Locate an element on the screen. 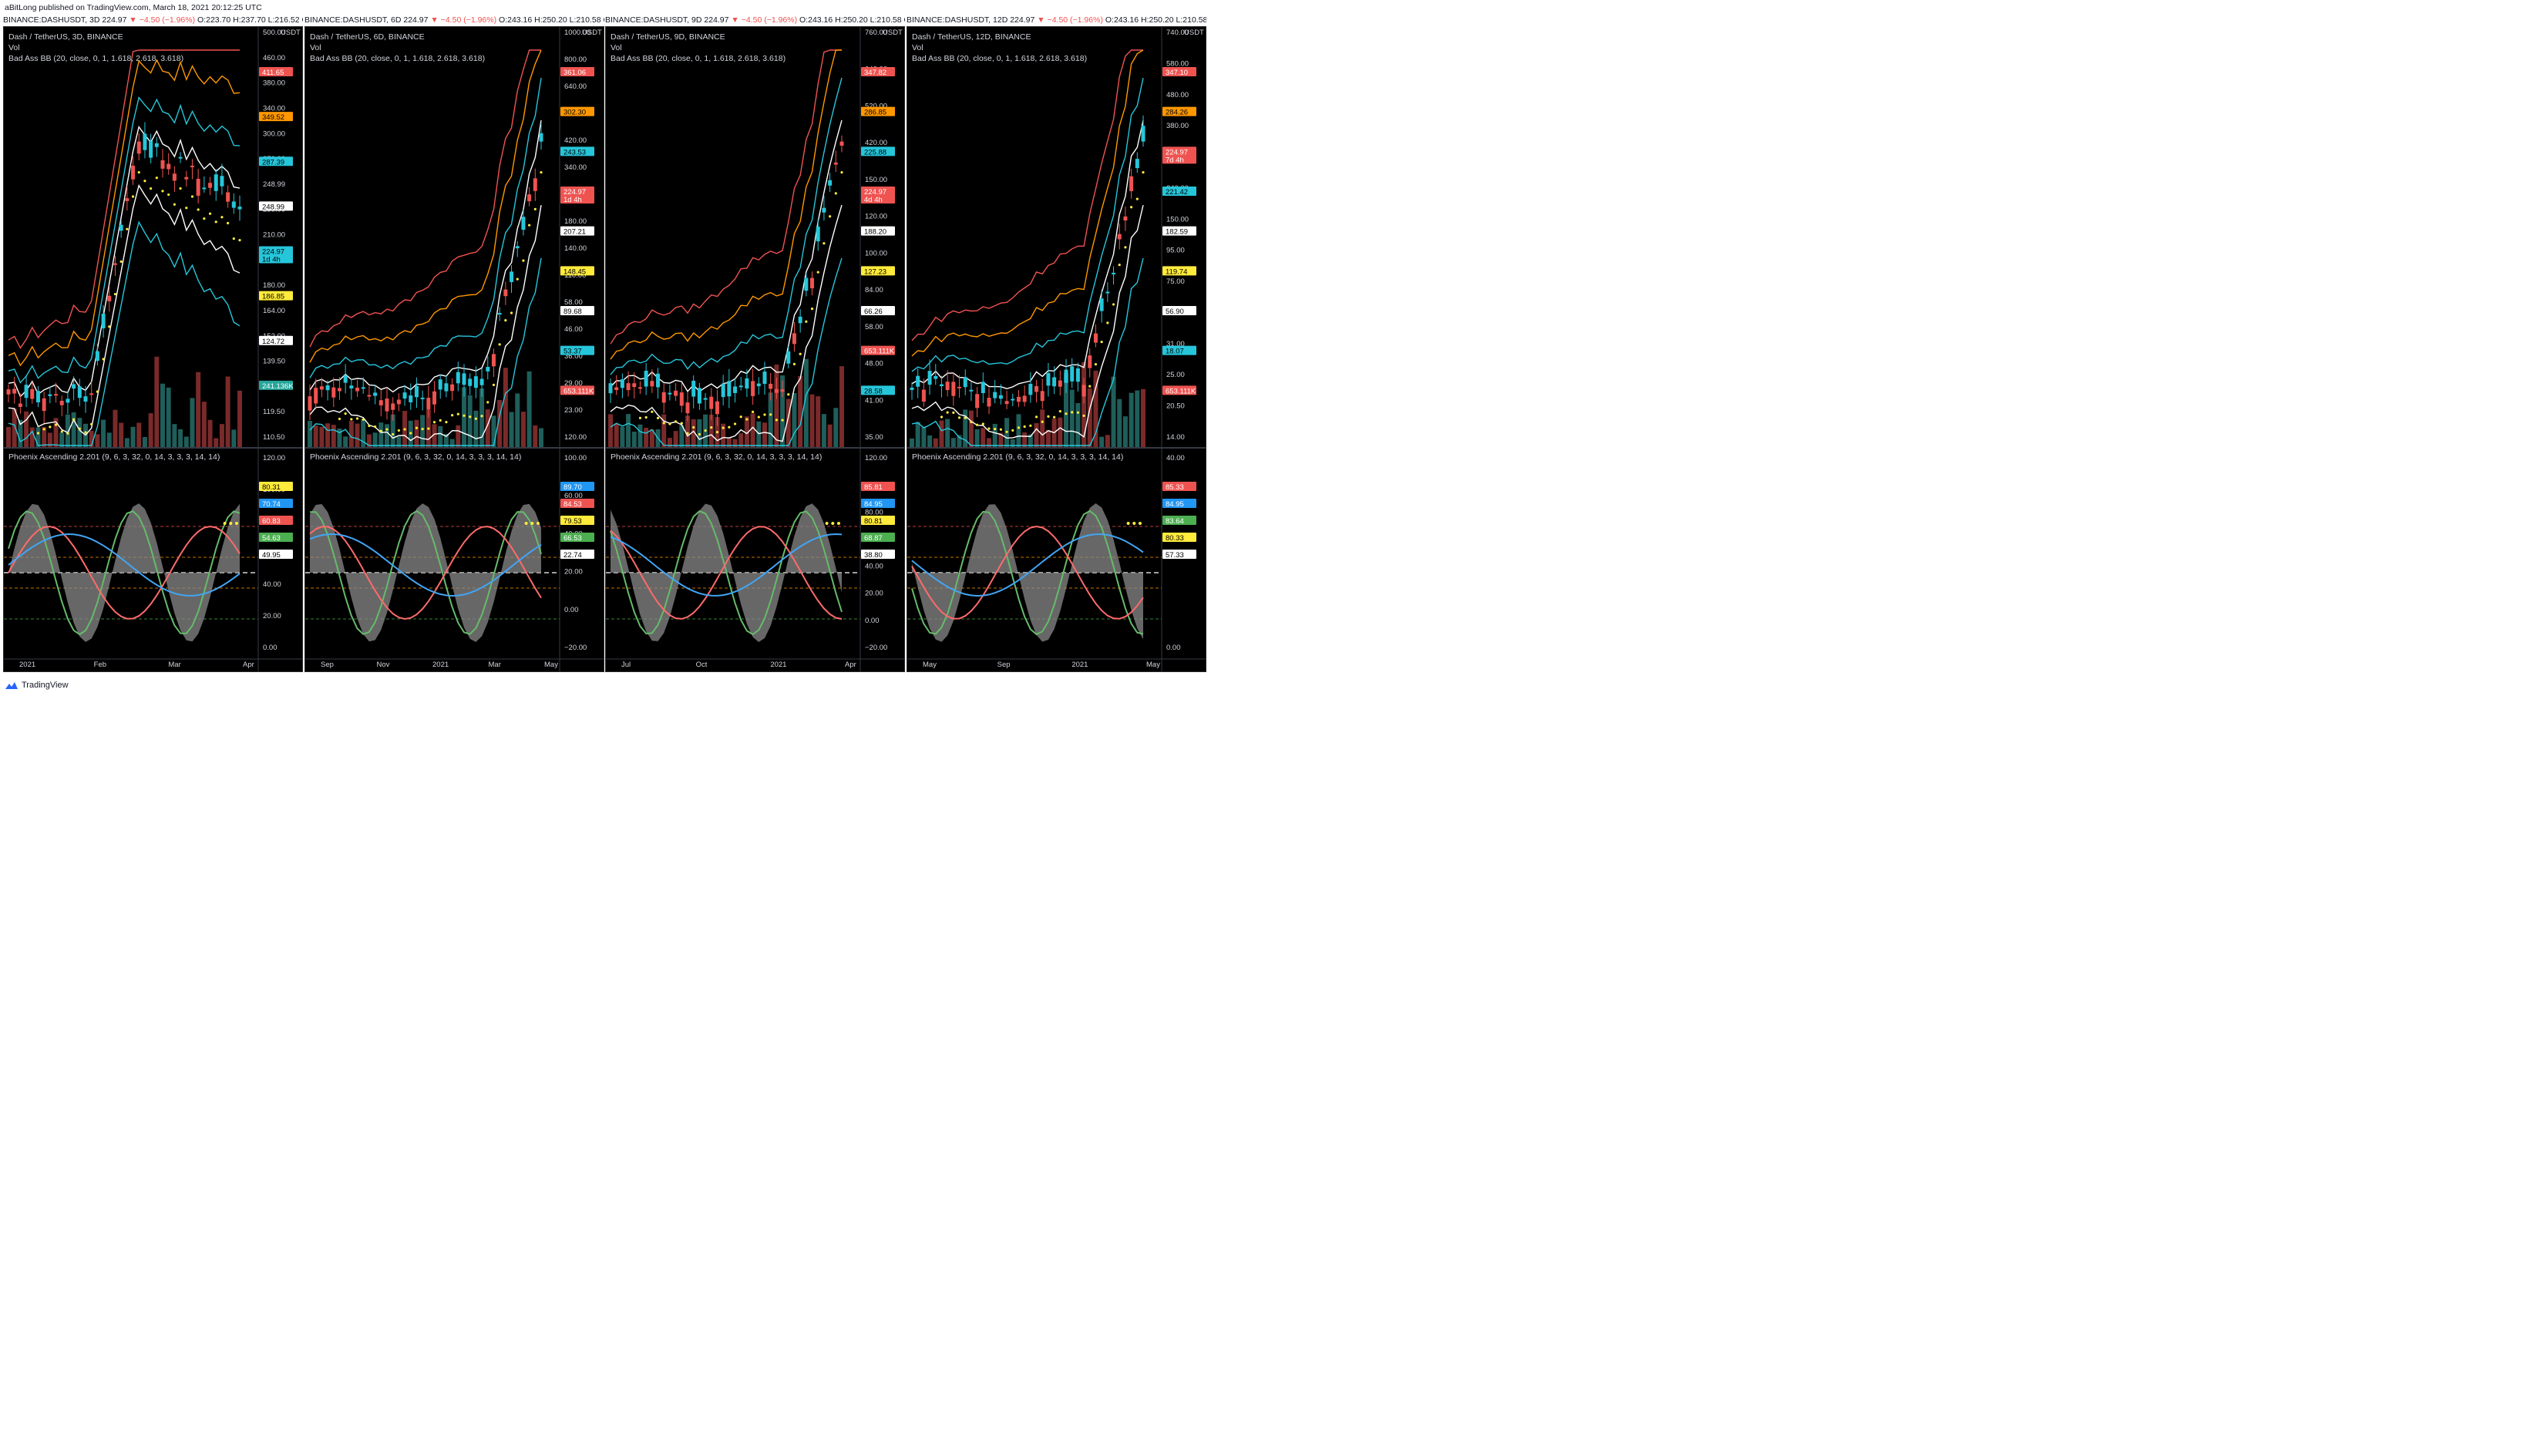 This screenshot has width=2523, height=1456. osc-gray-area is located at coordinates (426, 572).